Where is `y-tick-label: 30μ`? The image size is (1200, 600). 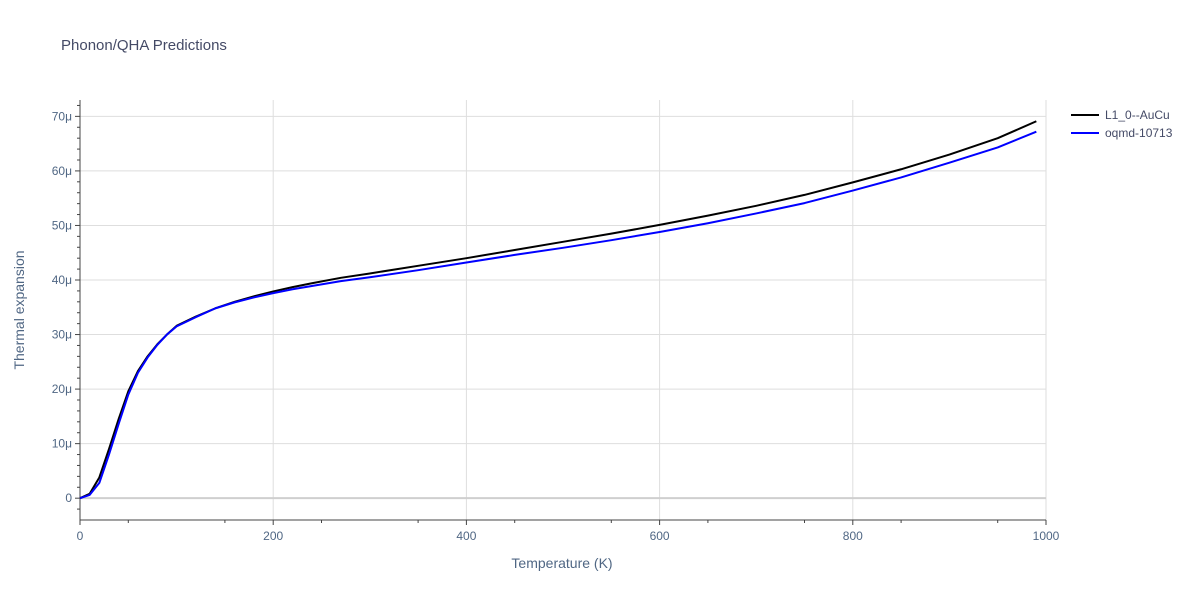 y-tick-label: 30μ is located at coordinates (62, 335).